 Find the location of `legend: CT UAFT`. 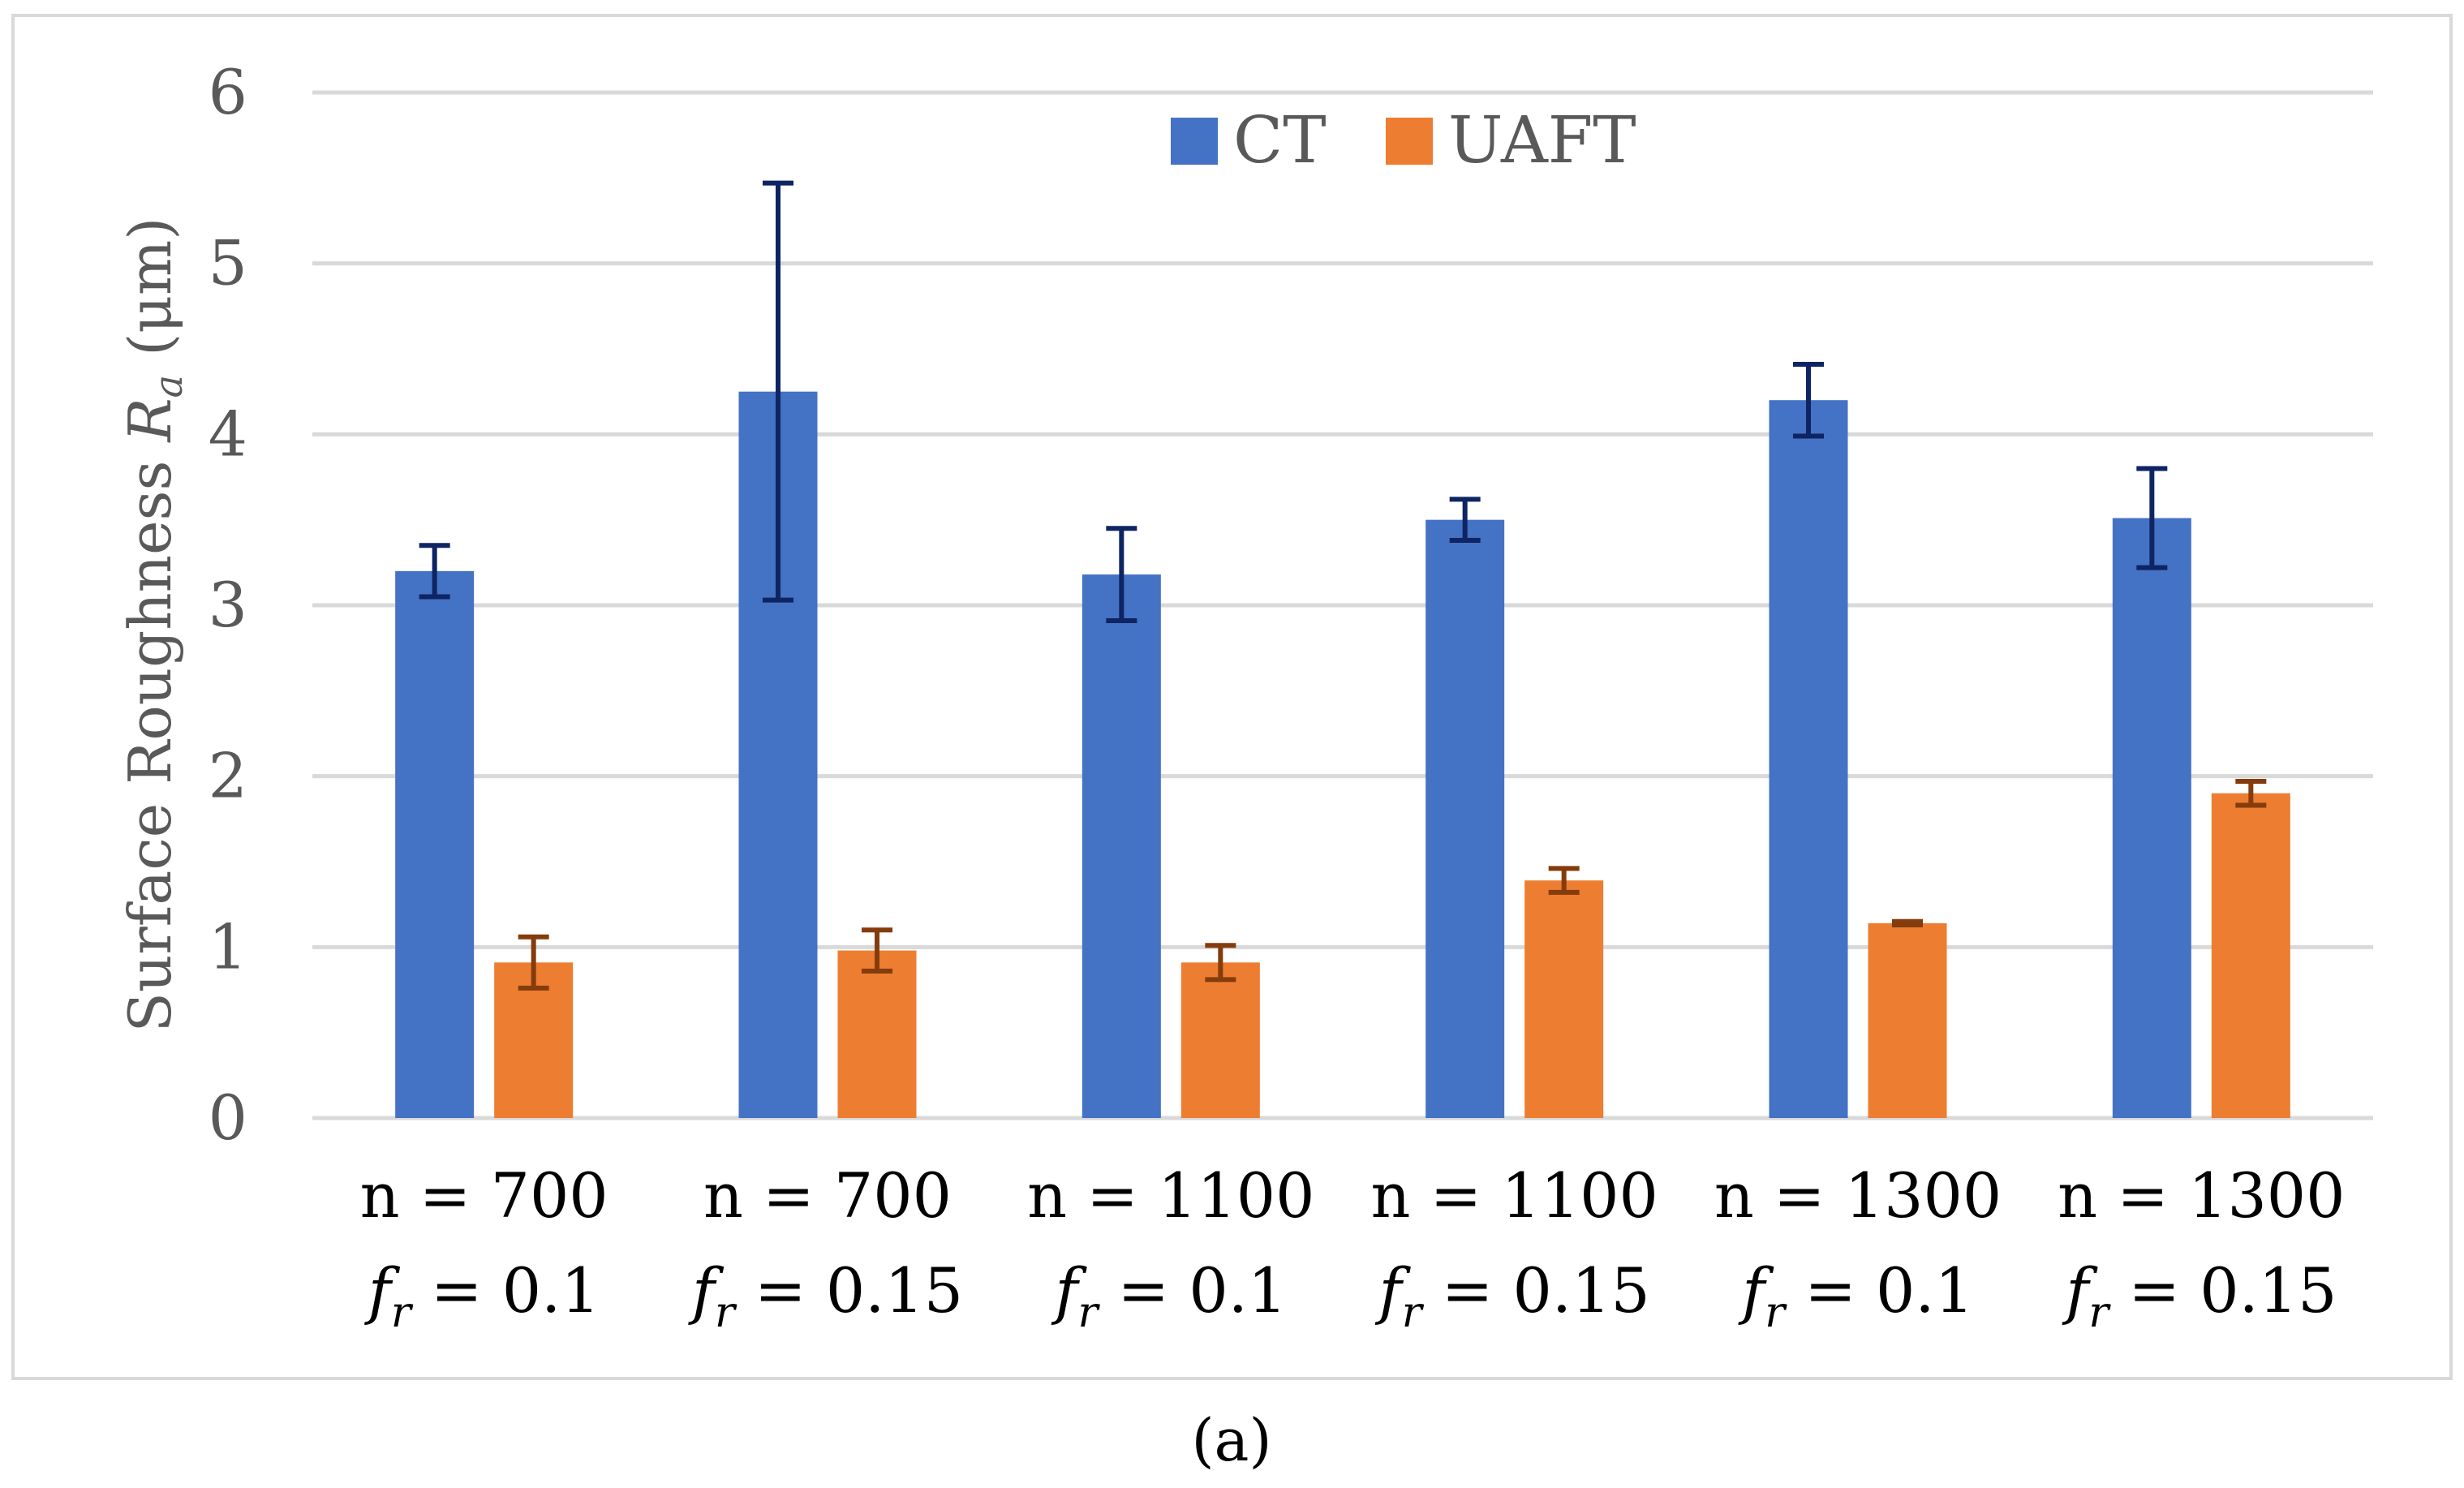

legend: CT UAFT is located at coordinates (1403, 140).